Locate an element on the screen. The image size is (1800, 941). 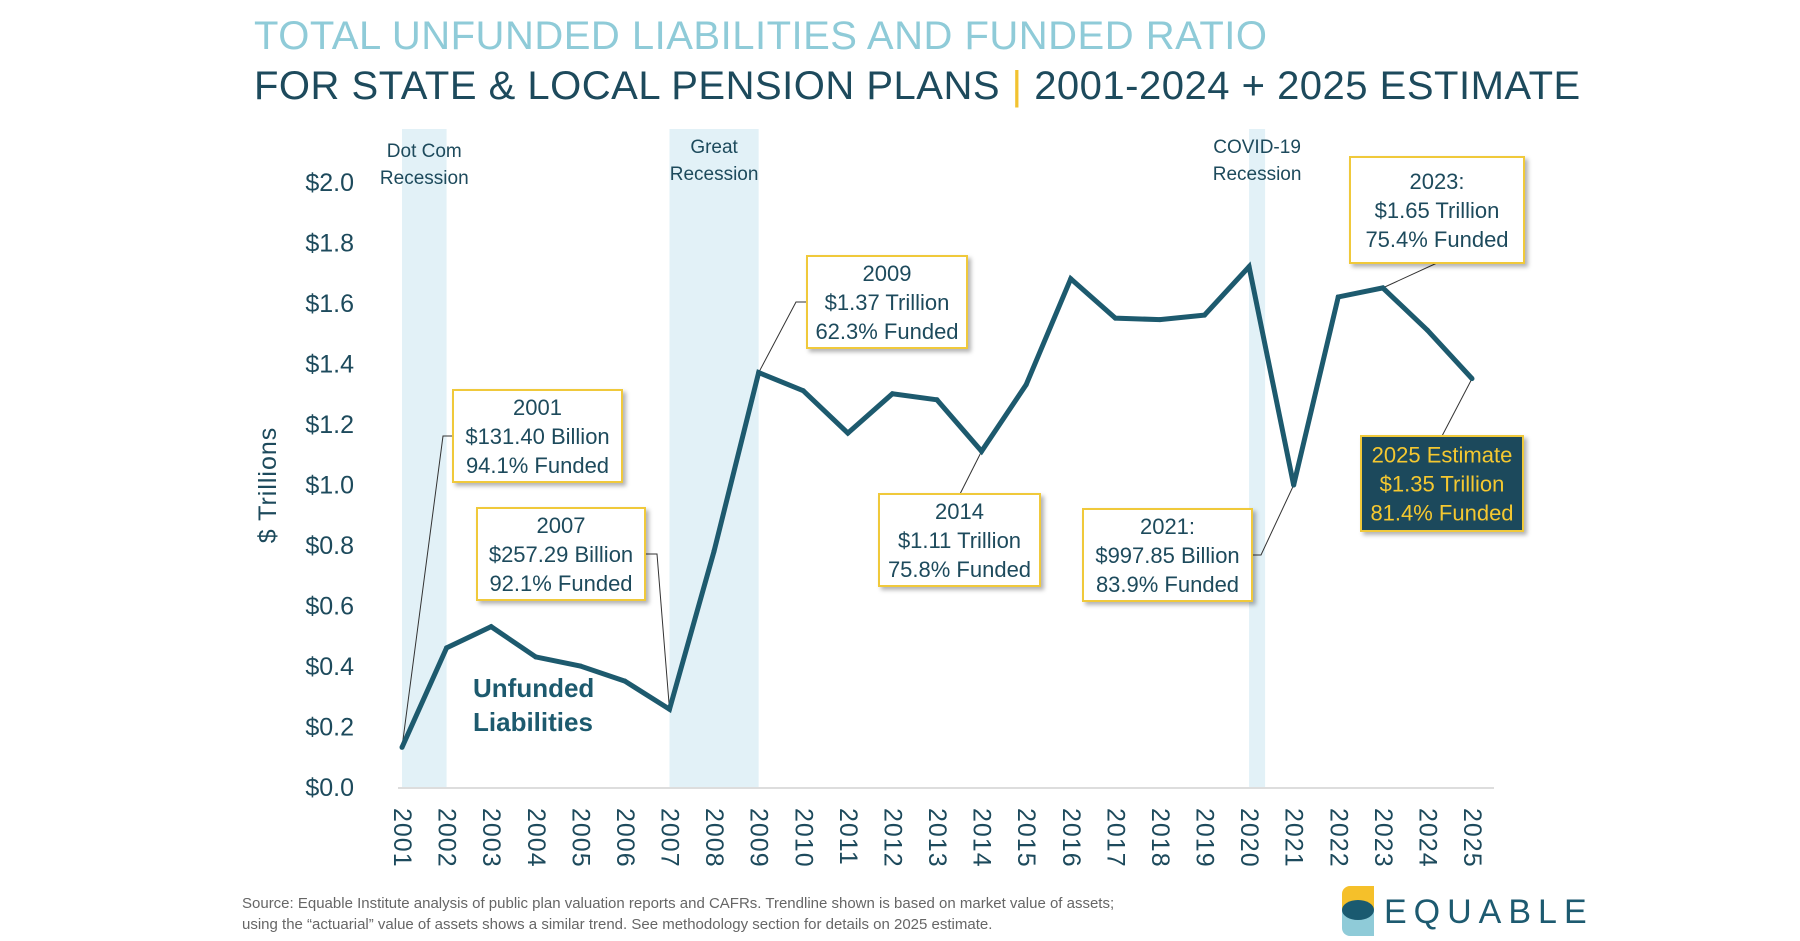
y-tick-label: $0.2 is located at coordinates (329, 728).